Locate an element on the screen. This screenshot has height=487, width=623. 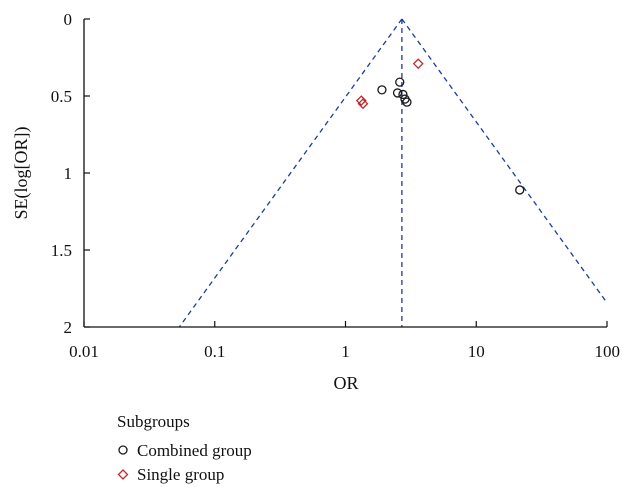
y-tick-label: 0 is located at coordinates (68, 19).